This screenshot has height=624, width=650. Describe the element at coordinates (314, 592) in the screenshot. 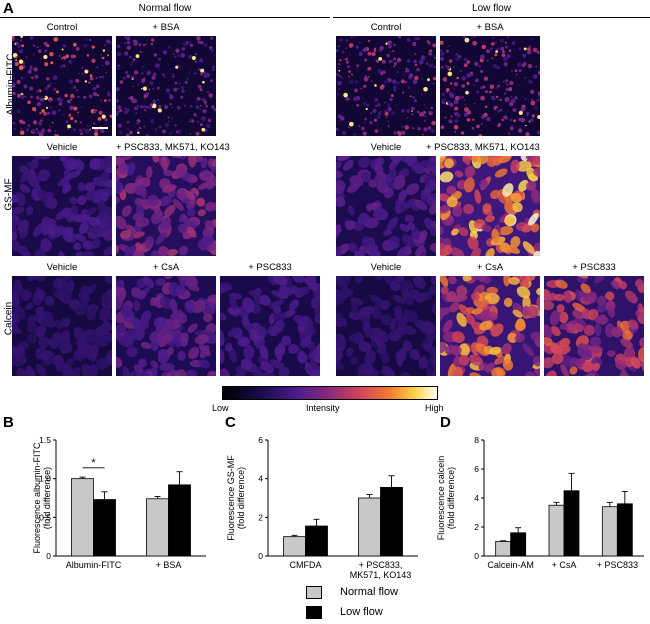

I see `legend-swatch-normal` at that location.